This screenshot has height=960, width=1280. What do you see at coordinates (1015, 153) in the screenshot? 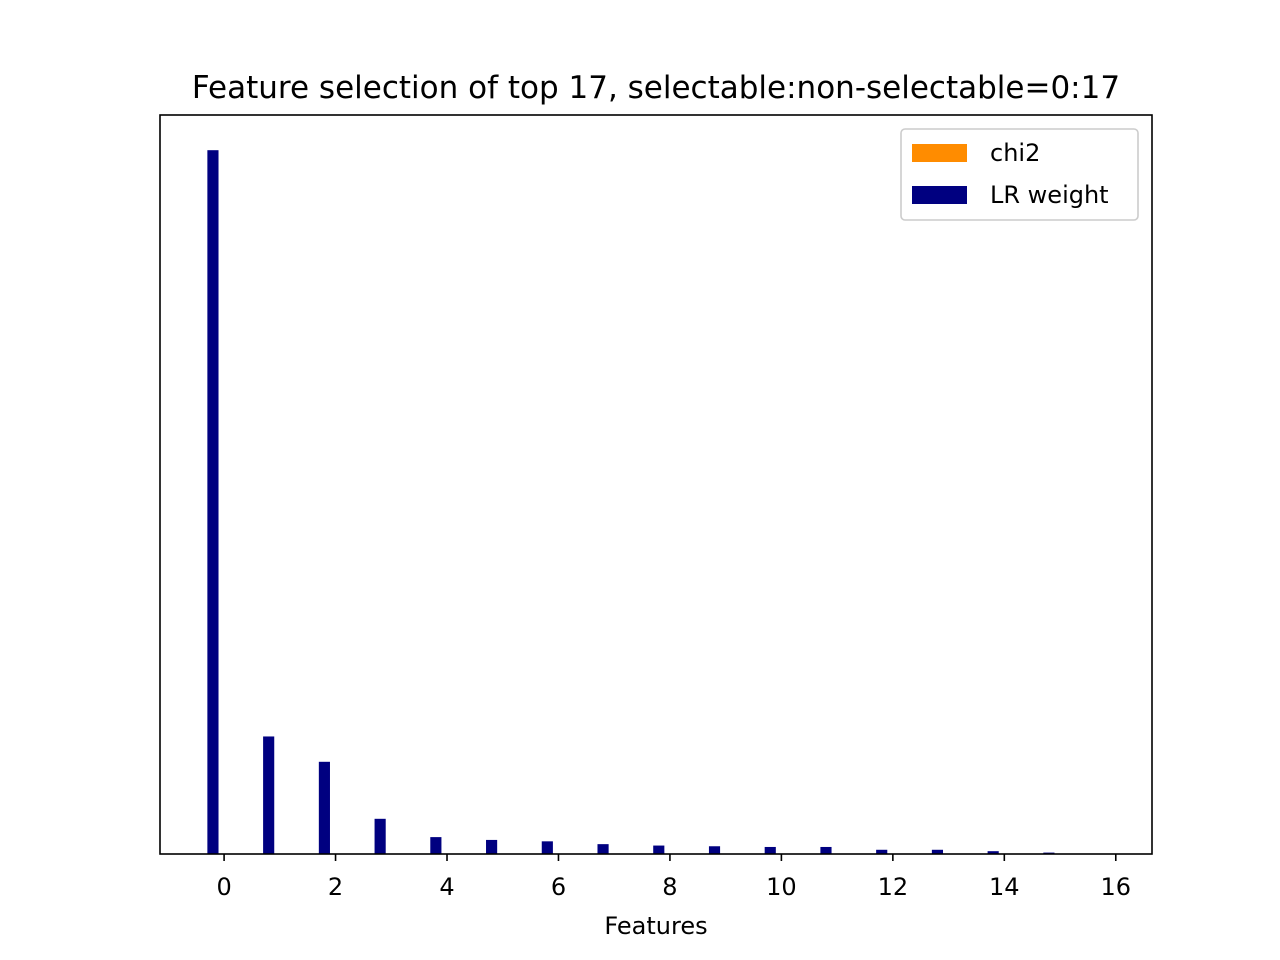
I see `legend-label-chi2: chi2` at bounding box center [1015, 153].